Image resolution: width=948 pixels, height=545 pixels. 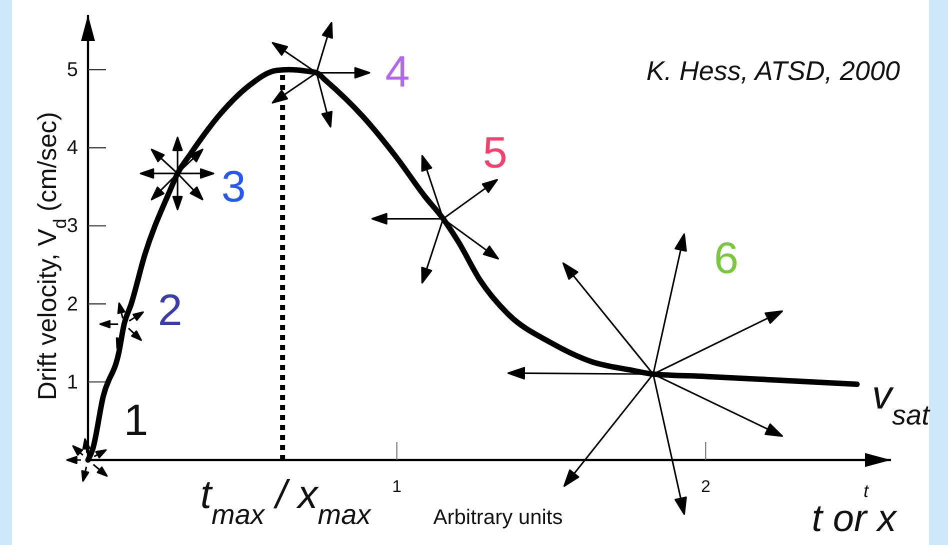 What do you see at coordinates (136, 420) in the screenshot?
I see `annotation: 1` at bounding box center [136, 420].